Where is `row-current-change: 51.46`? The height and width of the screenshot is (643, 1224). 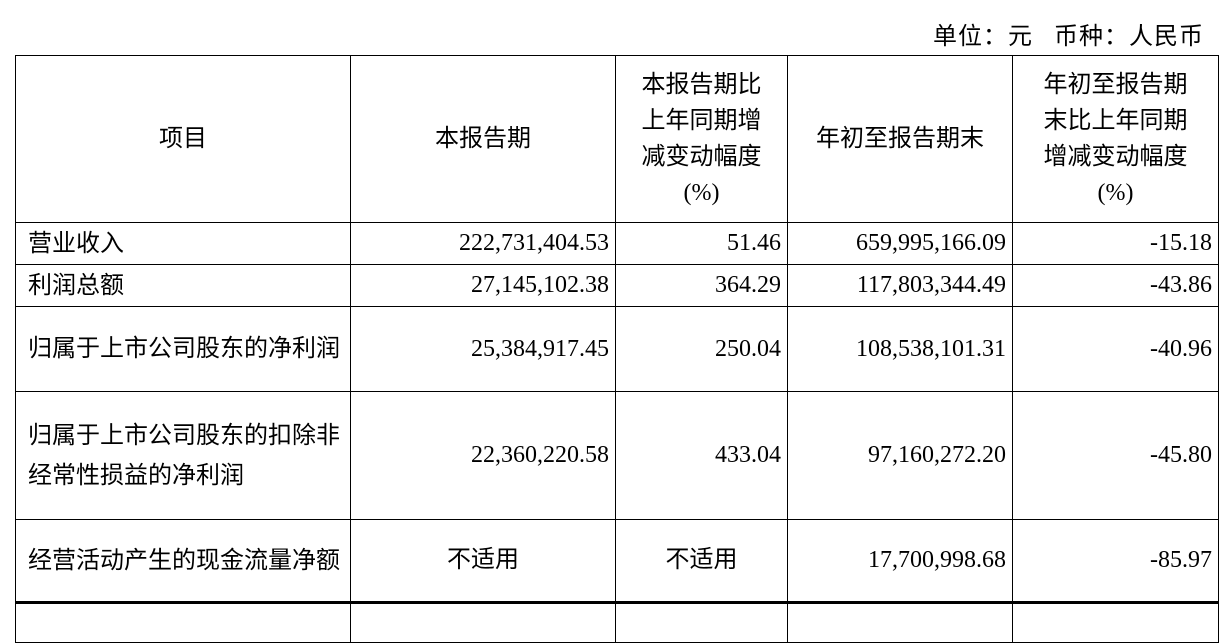 row-current-change: 51.46 is located at coordinates (701, 243).